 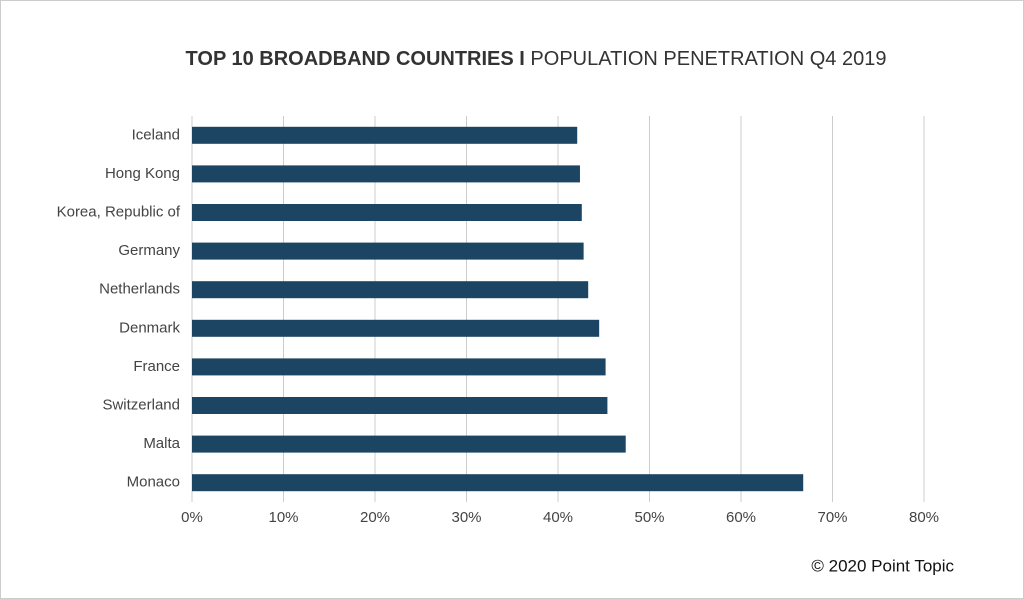 What do you see at coordinates (283, 517) in the screenshot?
I see `x-tick-label: 10%` at bounding box center [283, 517].